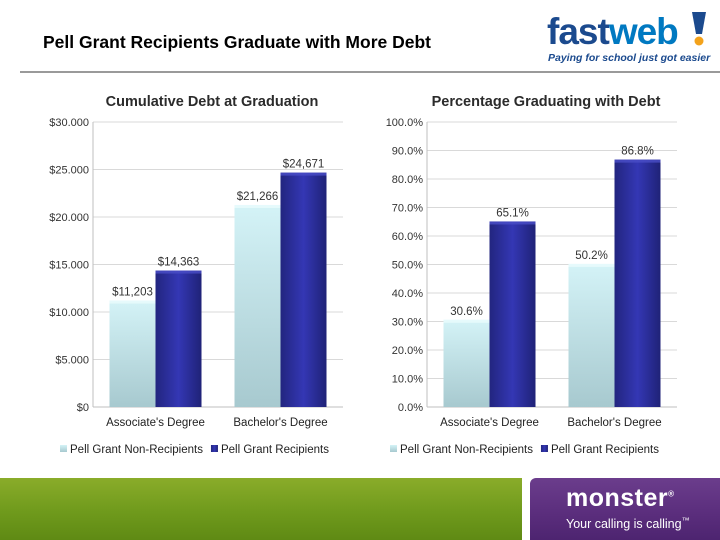 The width and height of the screenshot is (720, 540). I want to click on header-divider, so click(370, 72).